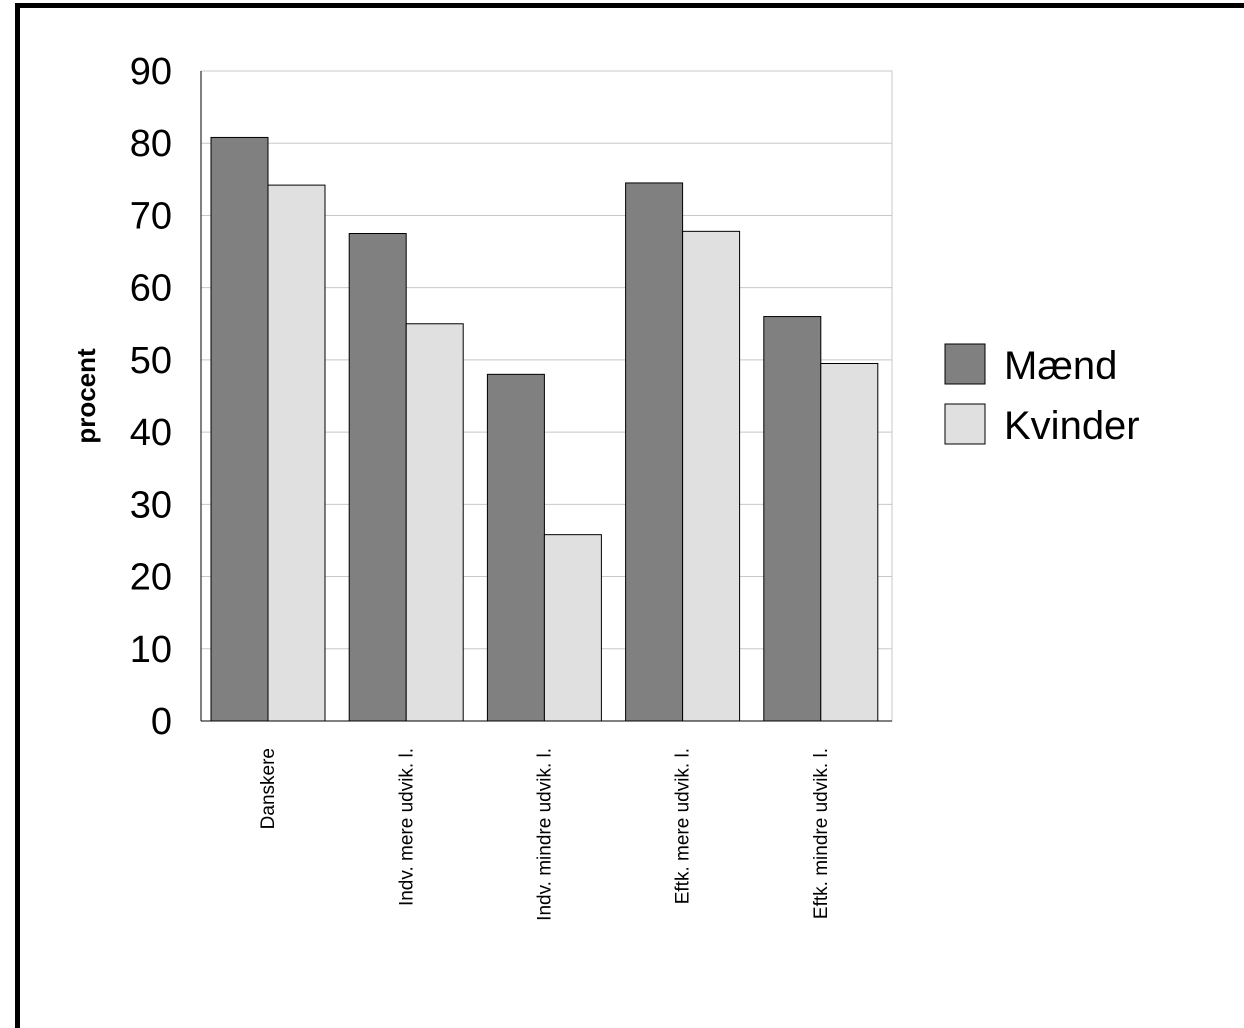  I want to click on y-tick-label: 70, so click(151, 216).